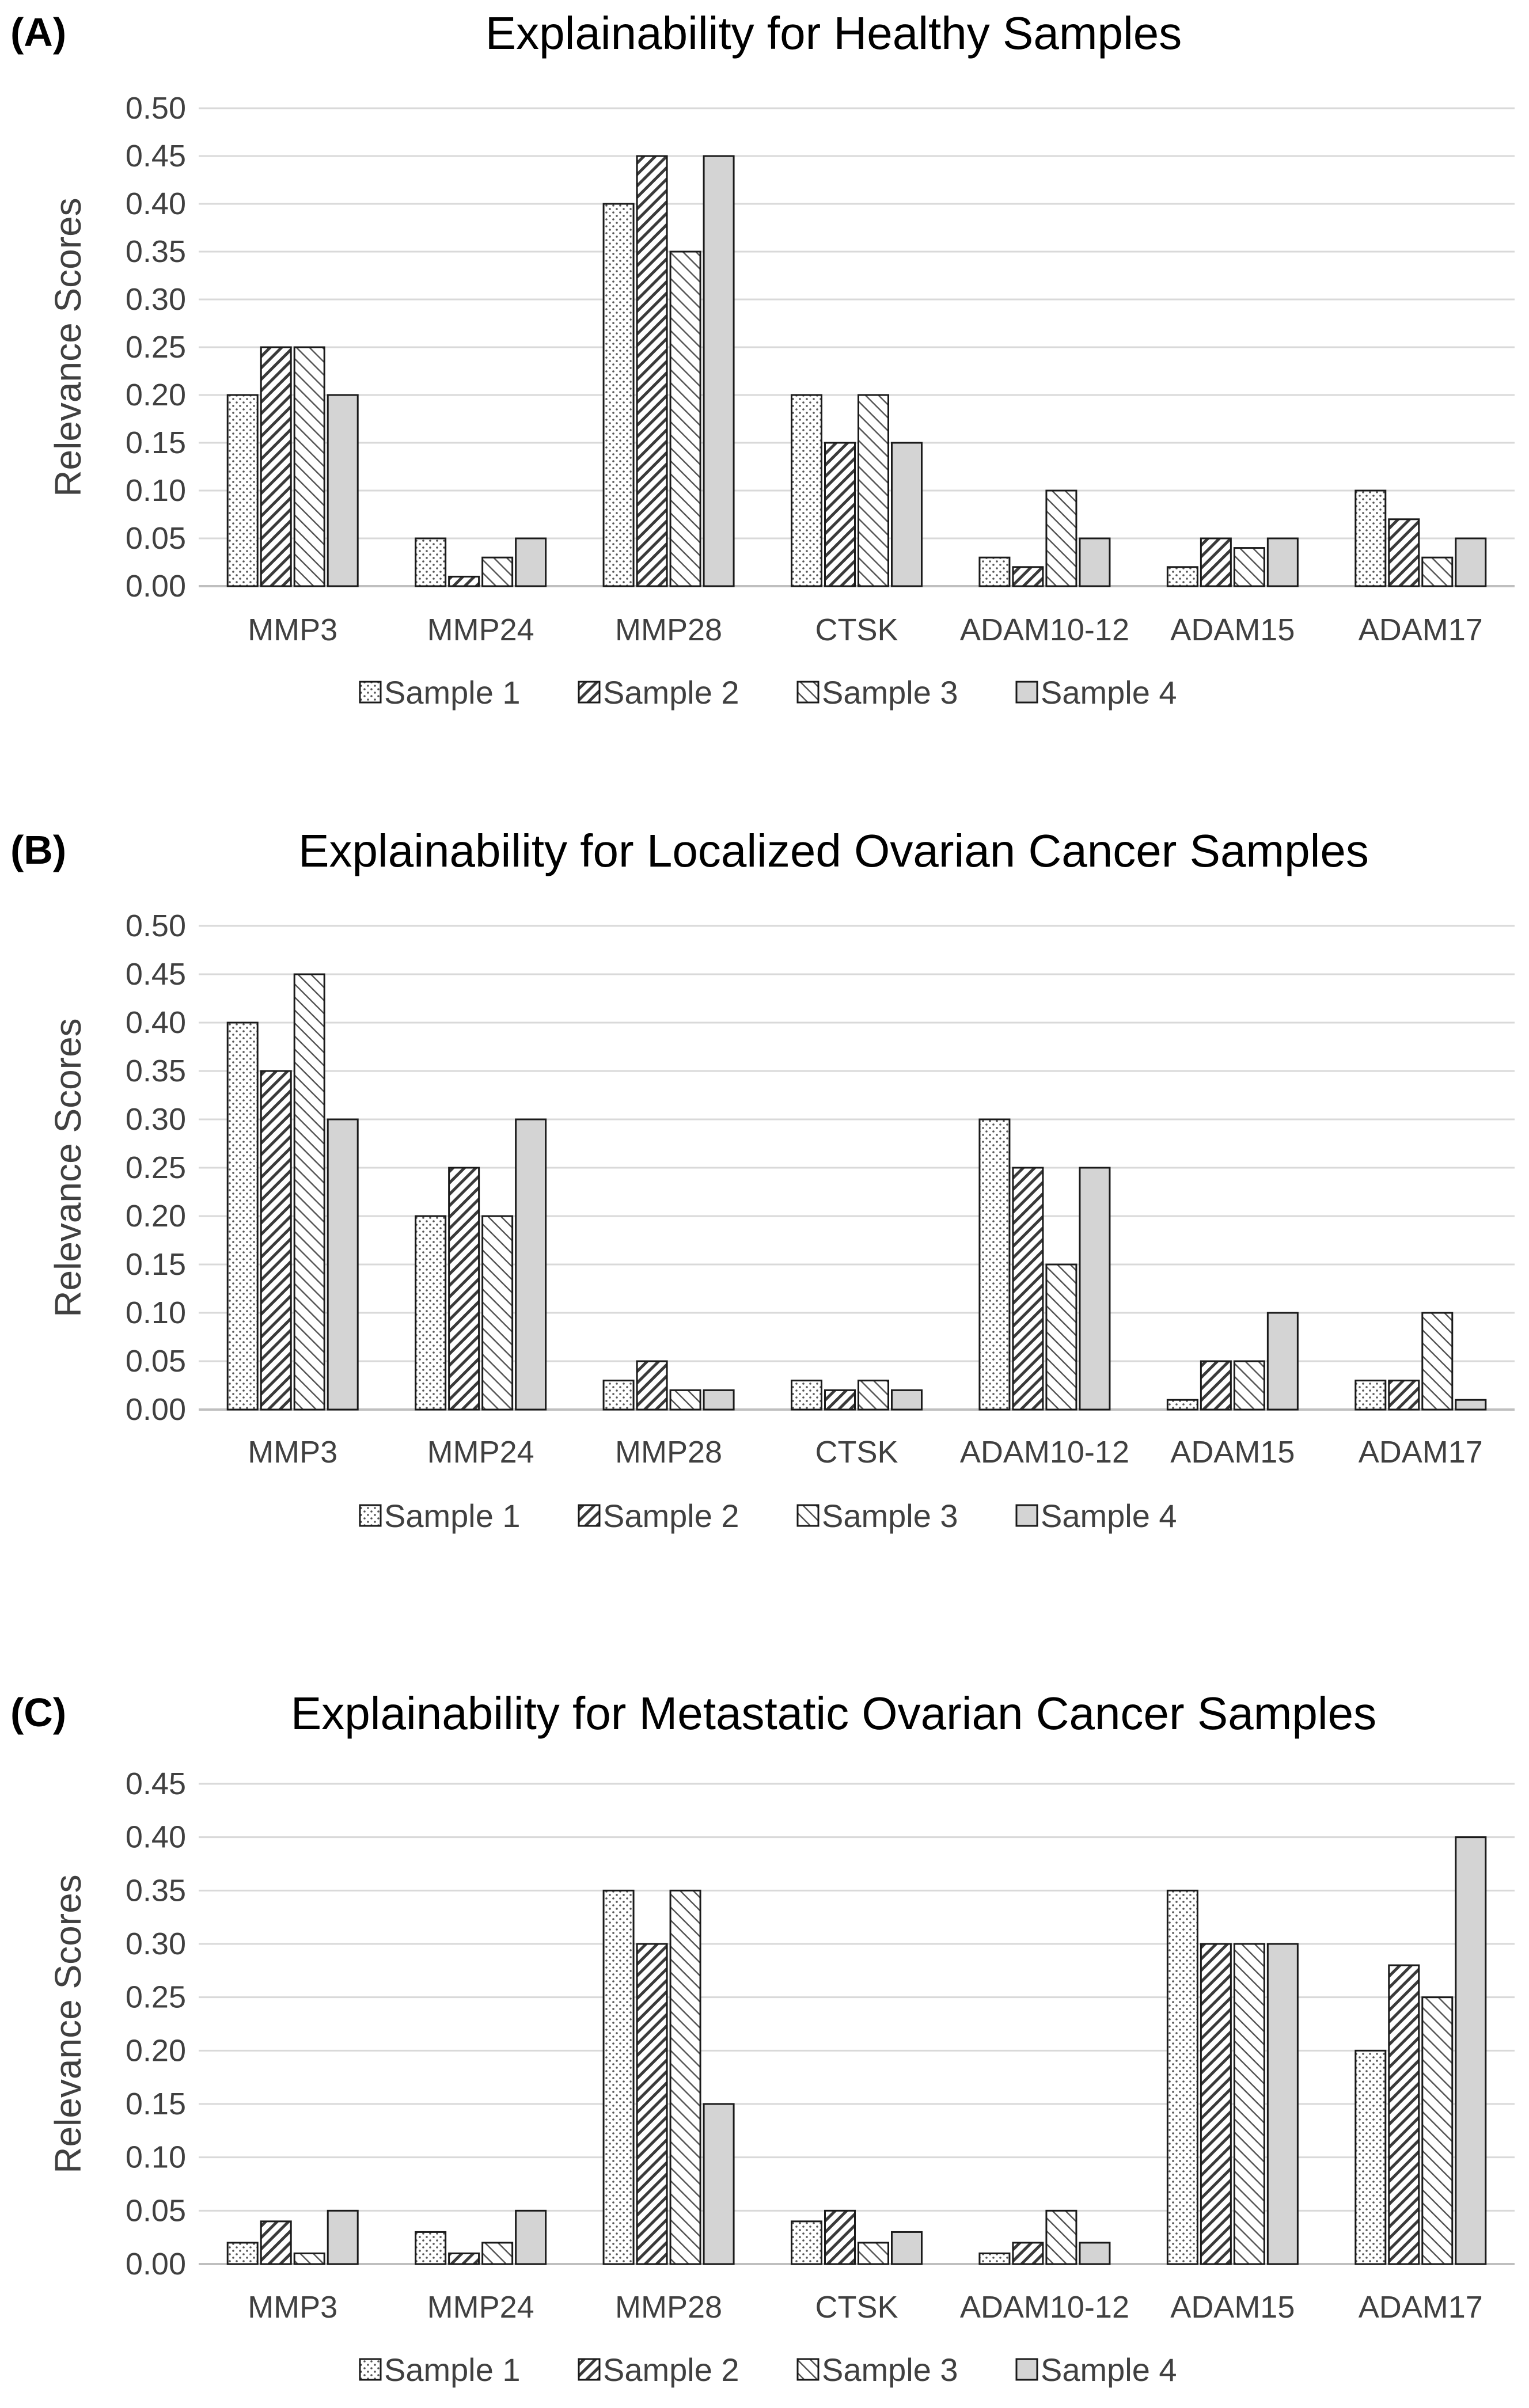 The height and width of the screenshot is (2408, 1529). I want to click on x-category-label: MMP24, so click(481, 1452).